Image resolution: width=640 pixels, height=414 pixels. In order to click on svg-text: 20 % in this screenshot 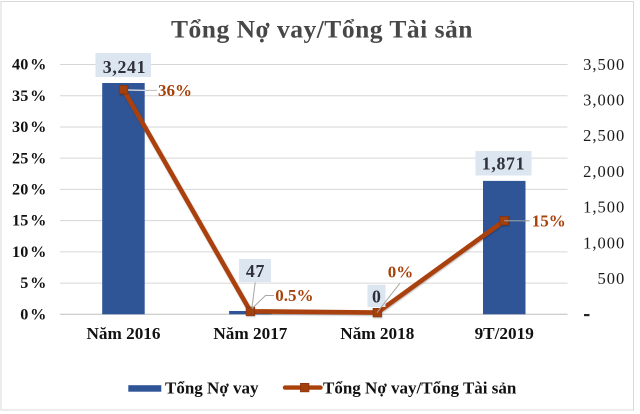, I will do `click(29, 190)`.